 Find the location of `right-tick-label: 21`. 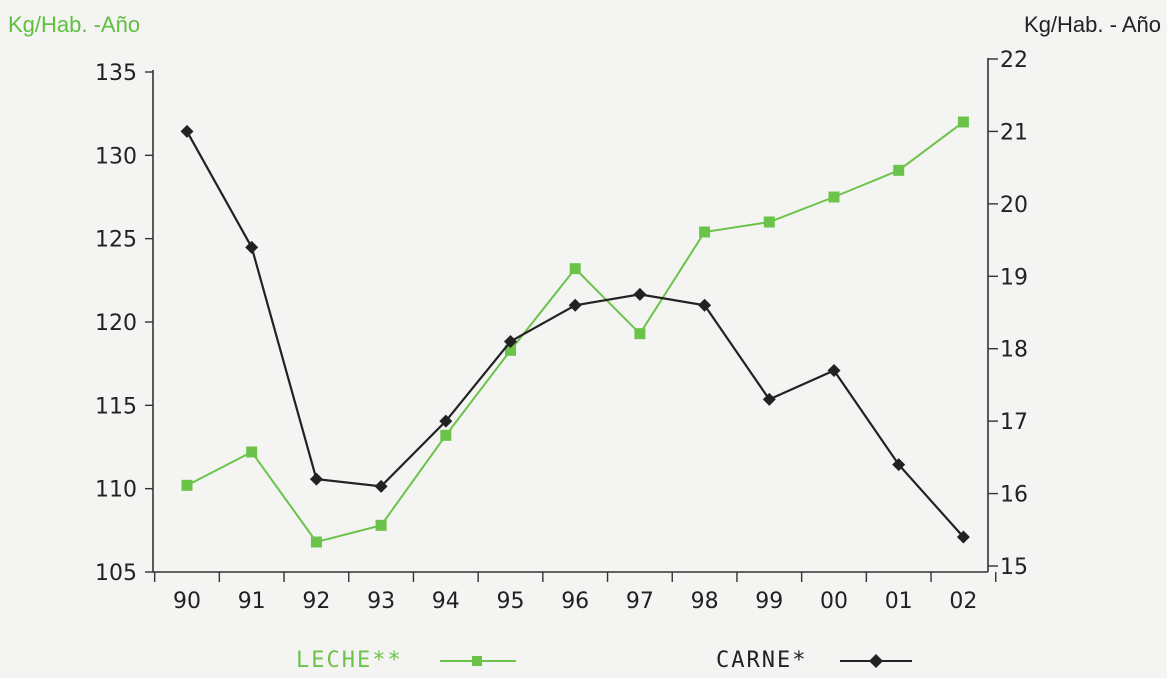

right-tick-label: 21 is located at coordinates (1014, 132).